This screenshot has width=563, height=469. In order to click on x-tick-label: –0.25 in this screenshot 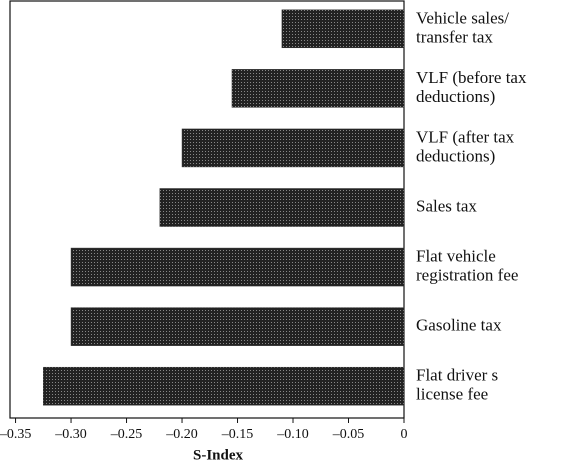, I will do `click(126, 434)`.